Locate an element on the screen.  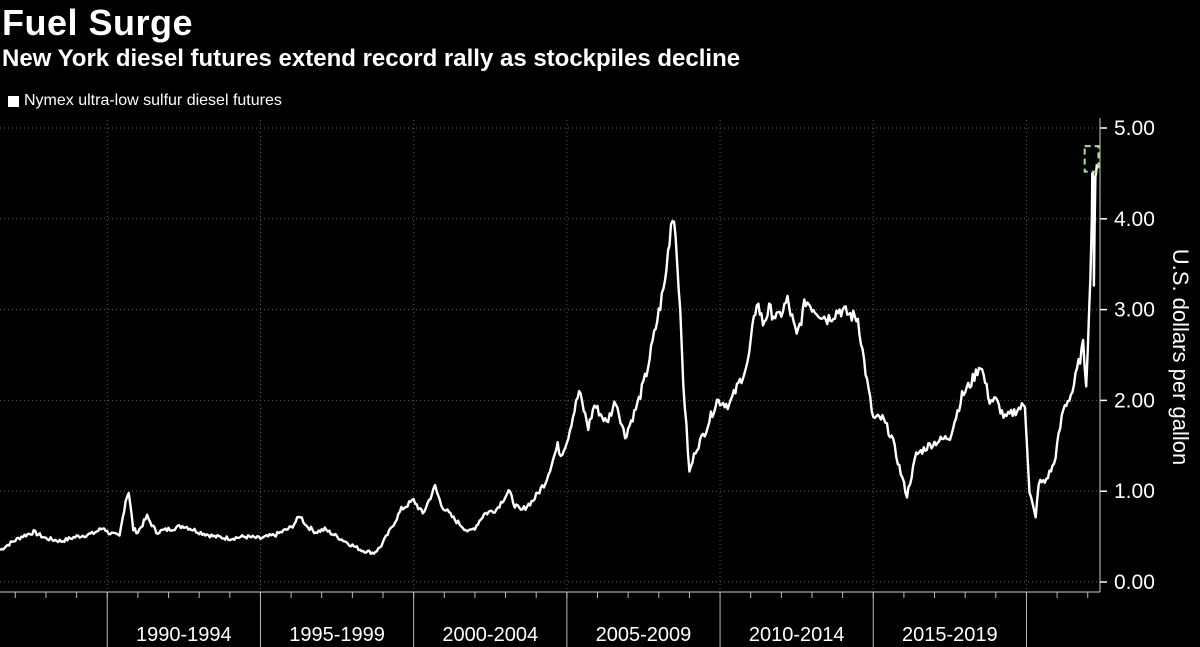
y-tick-label: 2.00 is located at coordinates (1134, 400).